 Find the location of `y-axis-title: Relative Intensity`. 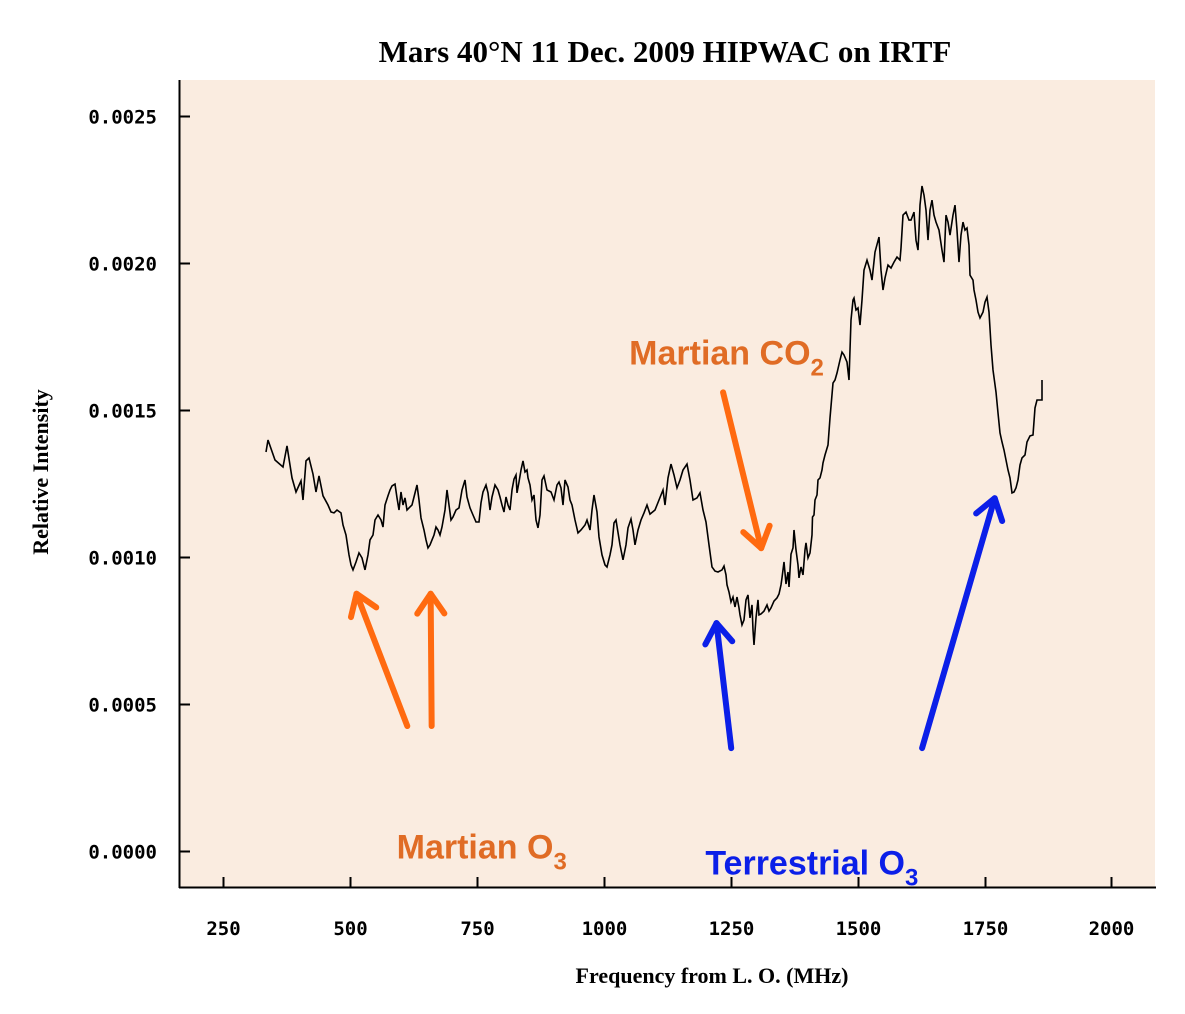

y-axis-title: Relative Intensity is located at coordinates (40, 472).